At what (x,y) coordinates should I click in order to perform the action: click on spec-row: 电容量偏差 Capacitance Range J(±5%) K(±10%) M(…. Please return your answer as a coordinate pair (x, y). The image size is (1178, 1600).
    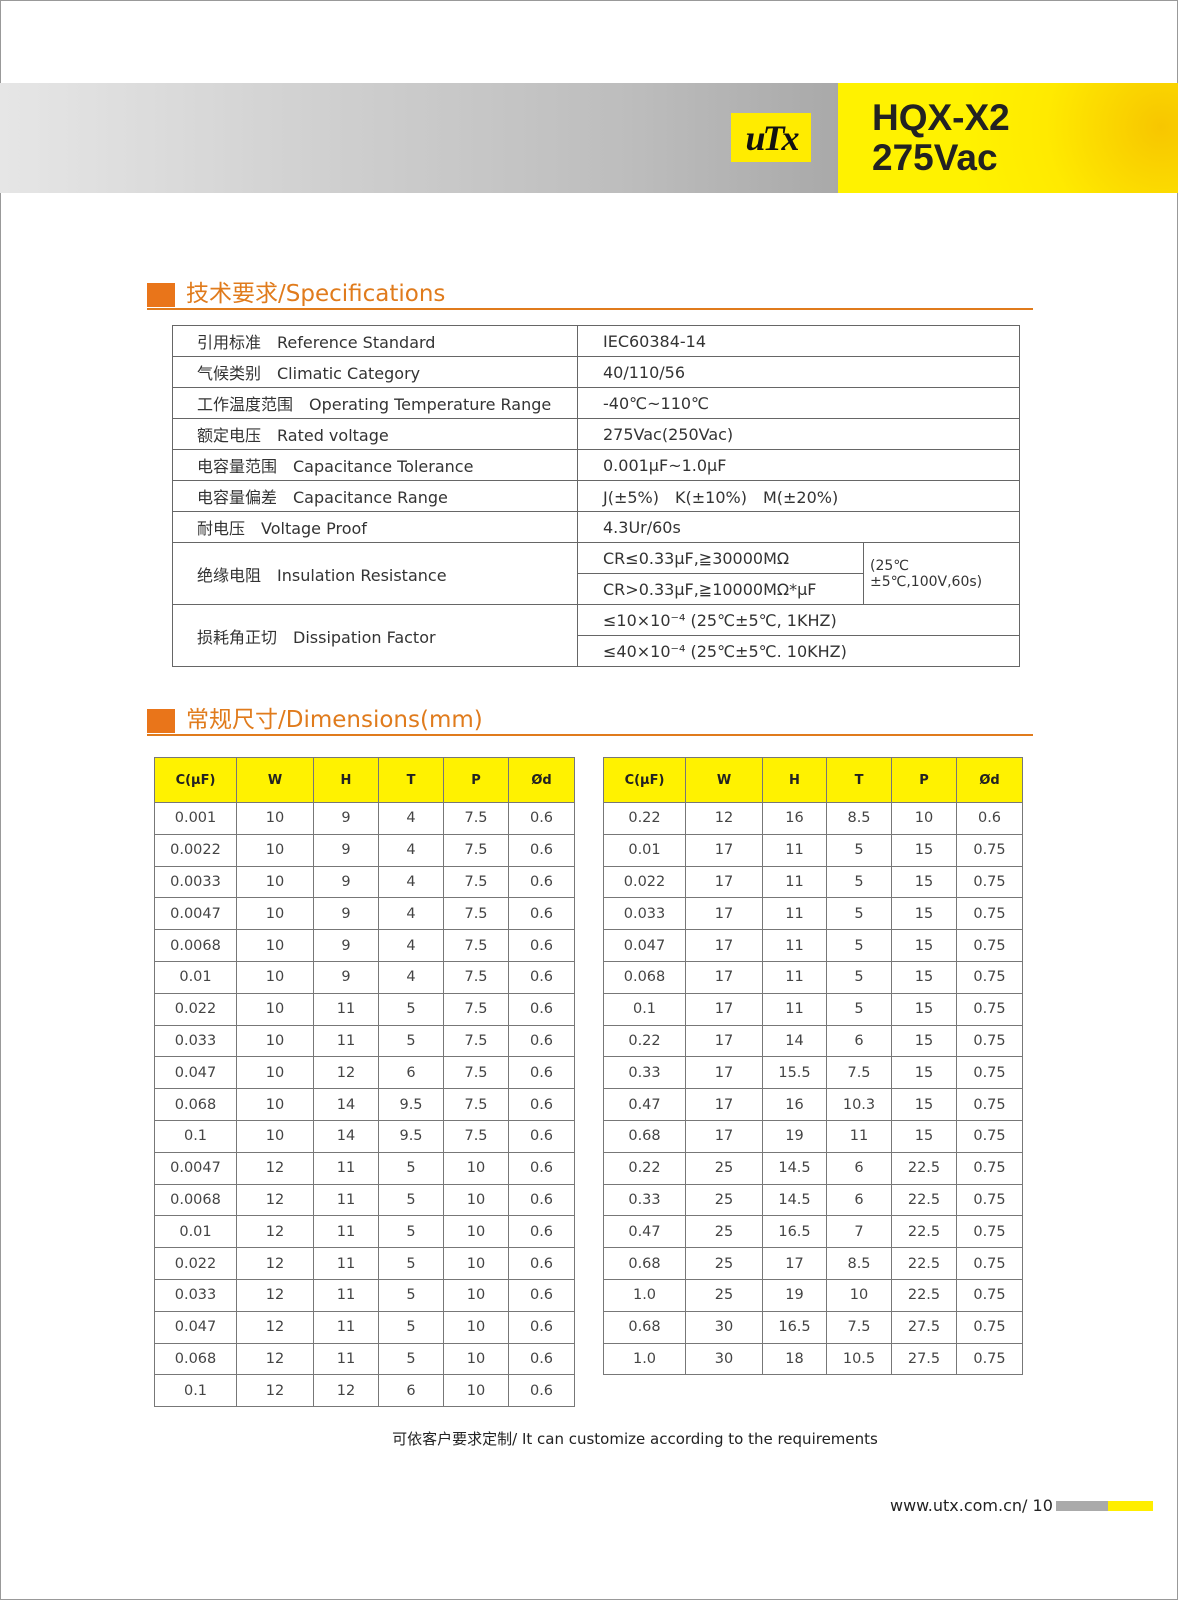
    Looking at the image, I should click on (596, 496).